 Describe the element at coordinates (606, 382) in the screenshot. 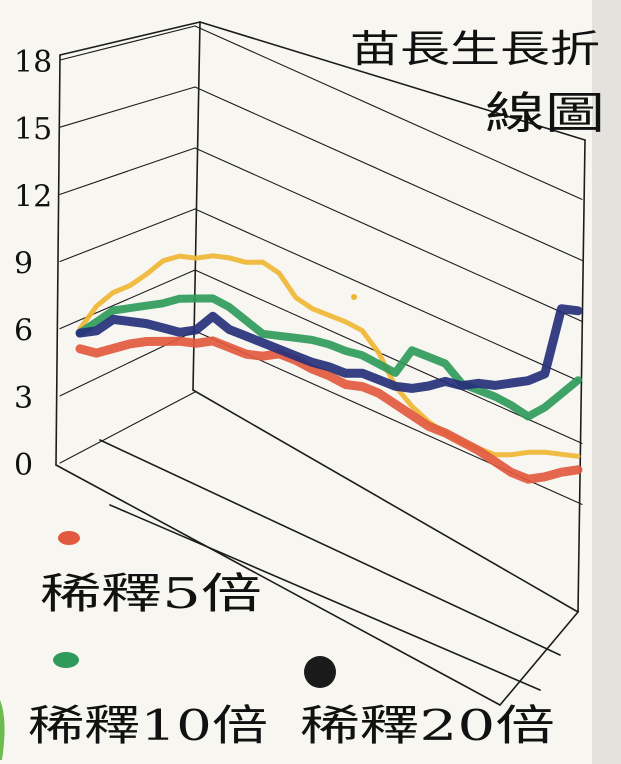

I see `paper-edge-shadow` at that location.